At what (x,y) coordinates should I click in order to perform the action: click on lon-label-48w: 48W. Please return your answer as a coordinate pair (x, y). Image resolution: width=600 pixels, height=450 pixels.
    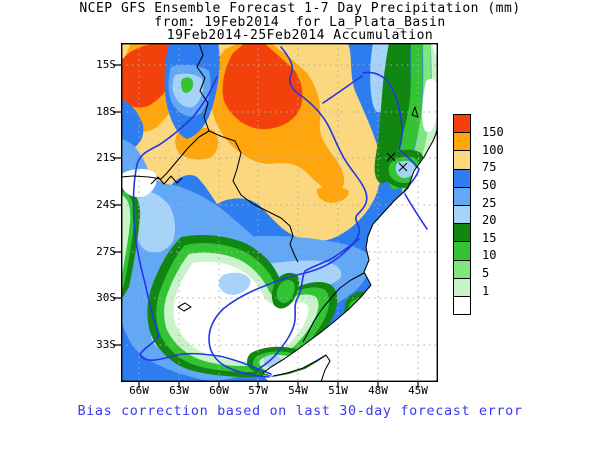
    Looking at the image, I should click on (378, 390).